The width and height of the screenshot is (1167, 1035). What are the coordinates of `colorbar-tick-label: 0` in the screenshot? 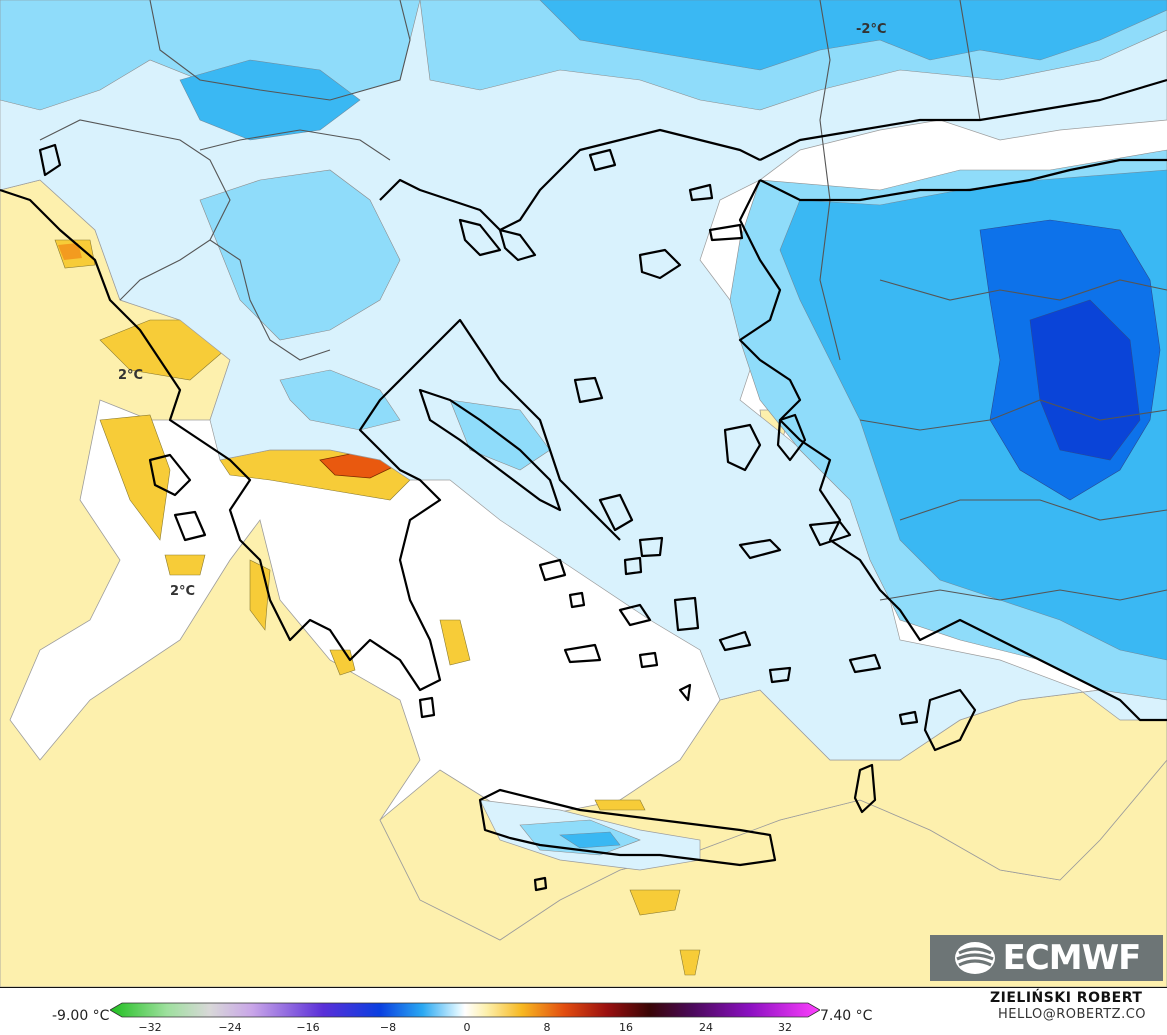 It's located at (467, 1027).